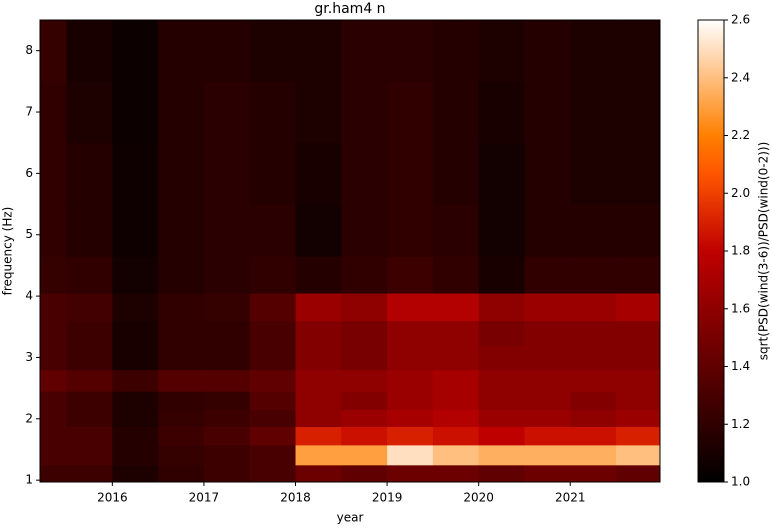 The height and width of the screenshot is (529, 772). I want to click on y-axis-label: frequency (Hz), so click(8, 251).